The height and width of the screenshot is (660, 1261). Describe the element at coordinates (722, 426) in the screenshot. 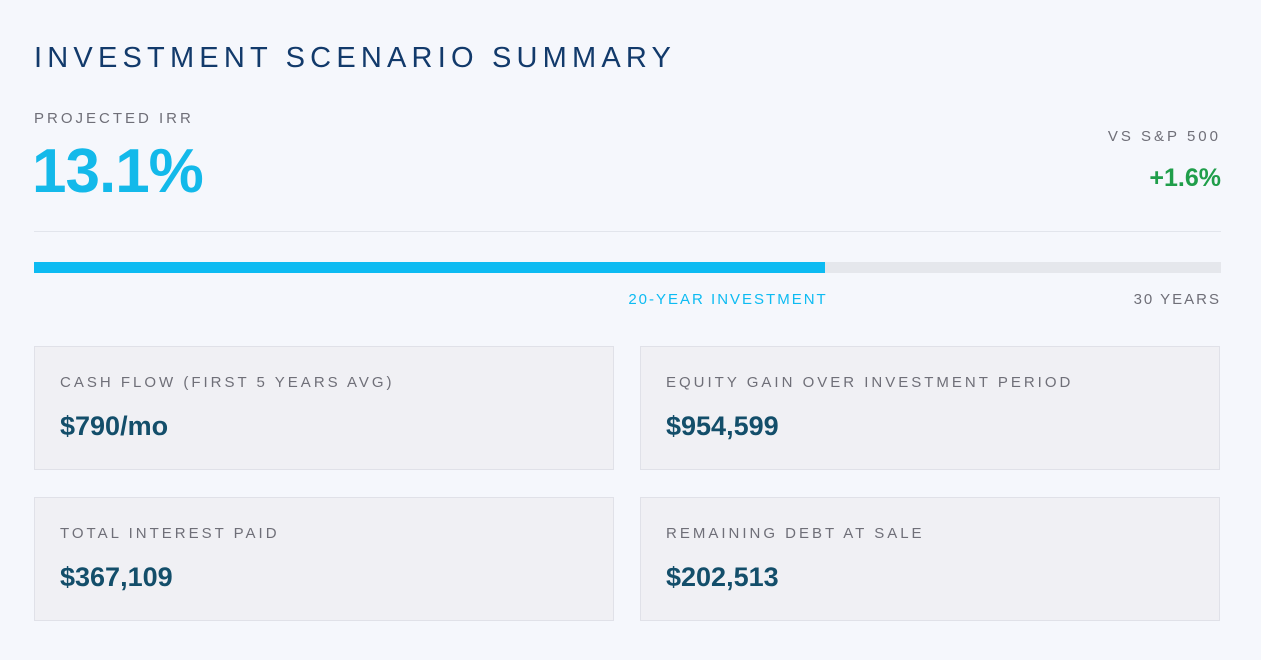

I see `card-value: $954,599` at that location.